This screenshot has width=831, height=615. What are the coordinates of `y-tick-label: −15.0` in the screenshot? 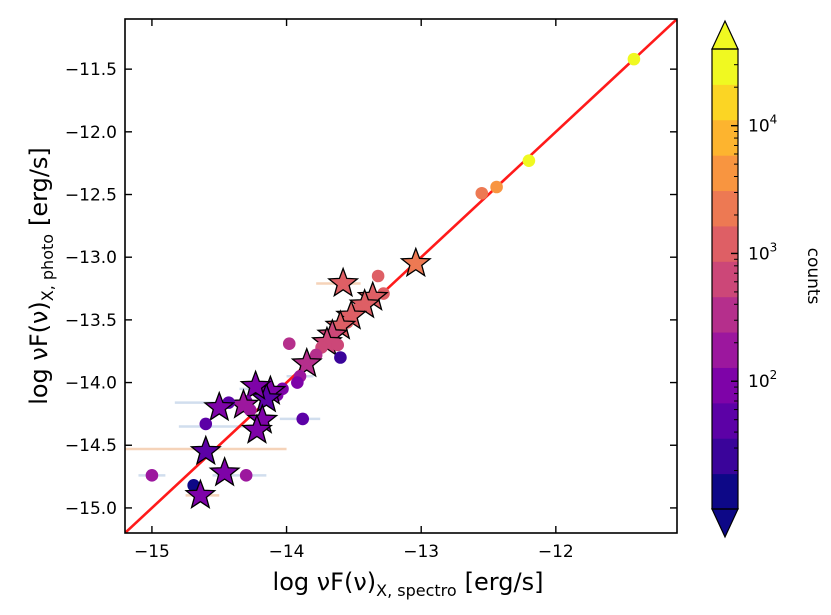 It's located at (91, 509).